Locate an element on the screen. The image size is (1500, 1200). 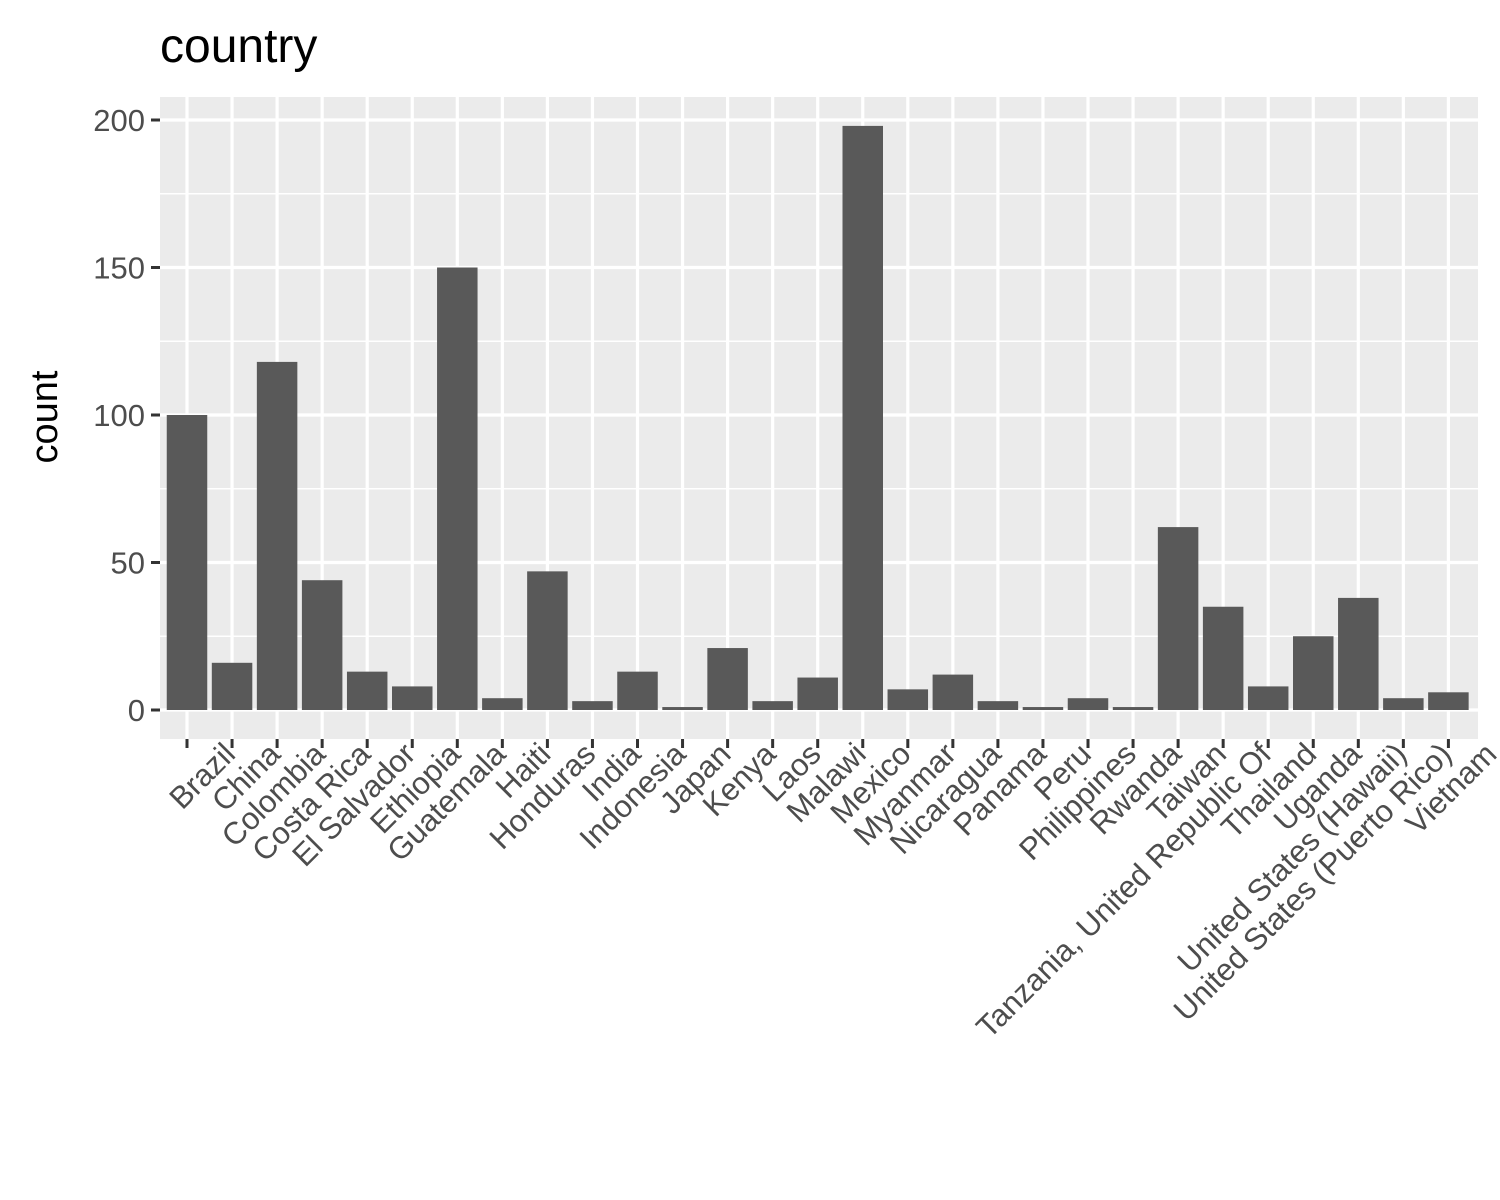
y-tick-label: 100 is located at coordinates (119, 415).